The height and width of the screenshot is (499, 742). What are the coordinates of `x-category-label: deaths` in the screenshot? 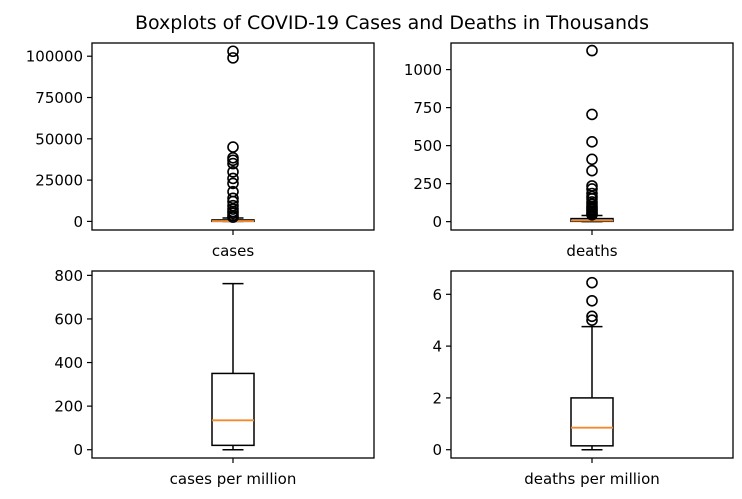 It's located at (591, 251).